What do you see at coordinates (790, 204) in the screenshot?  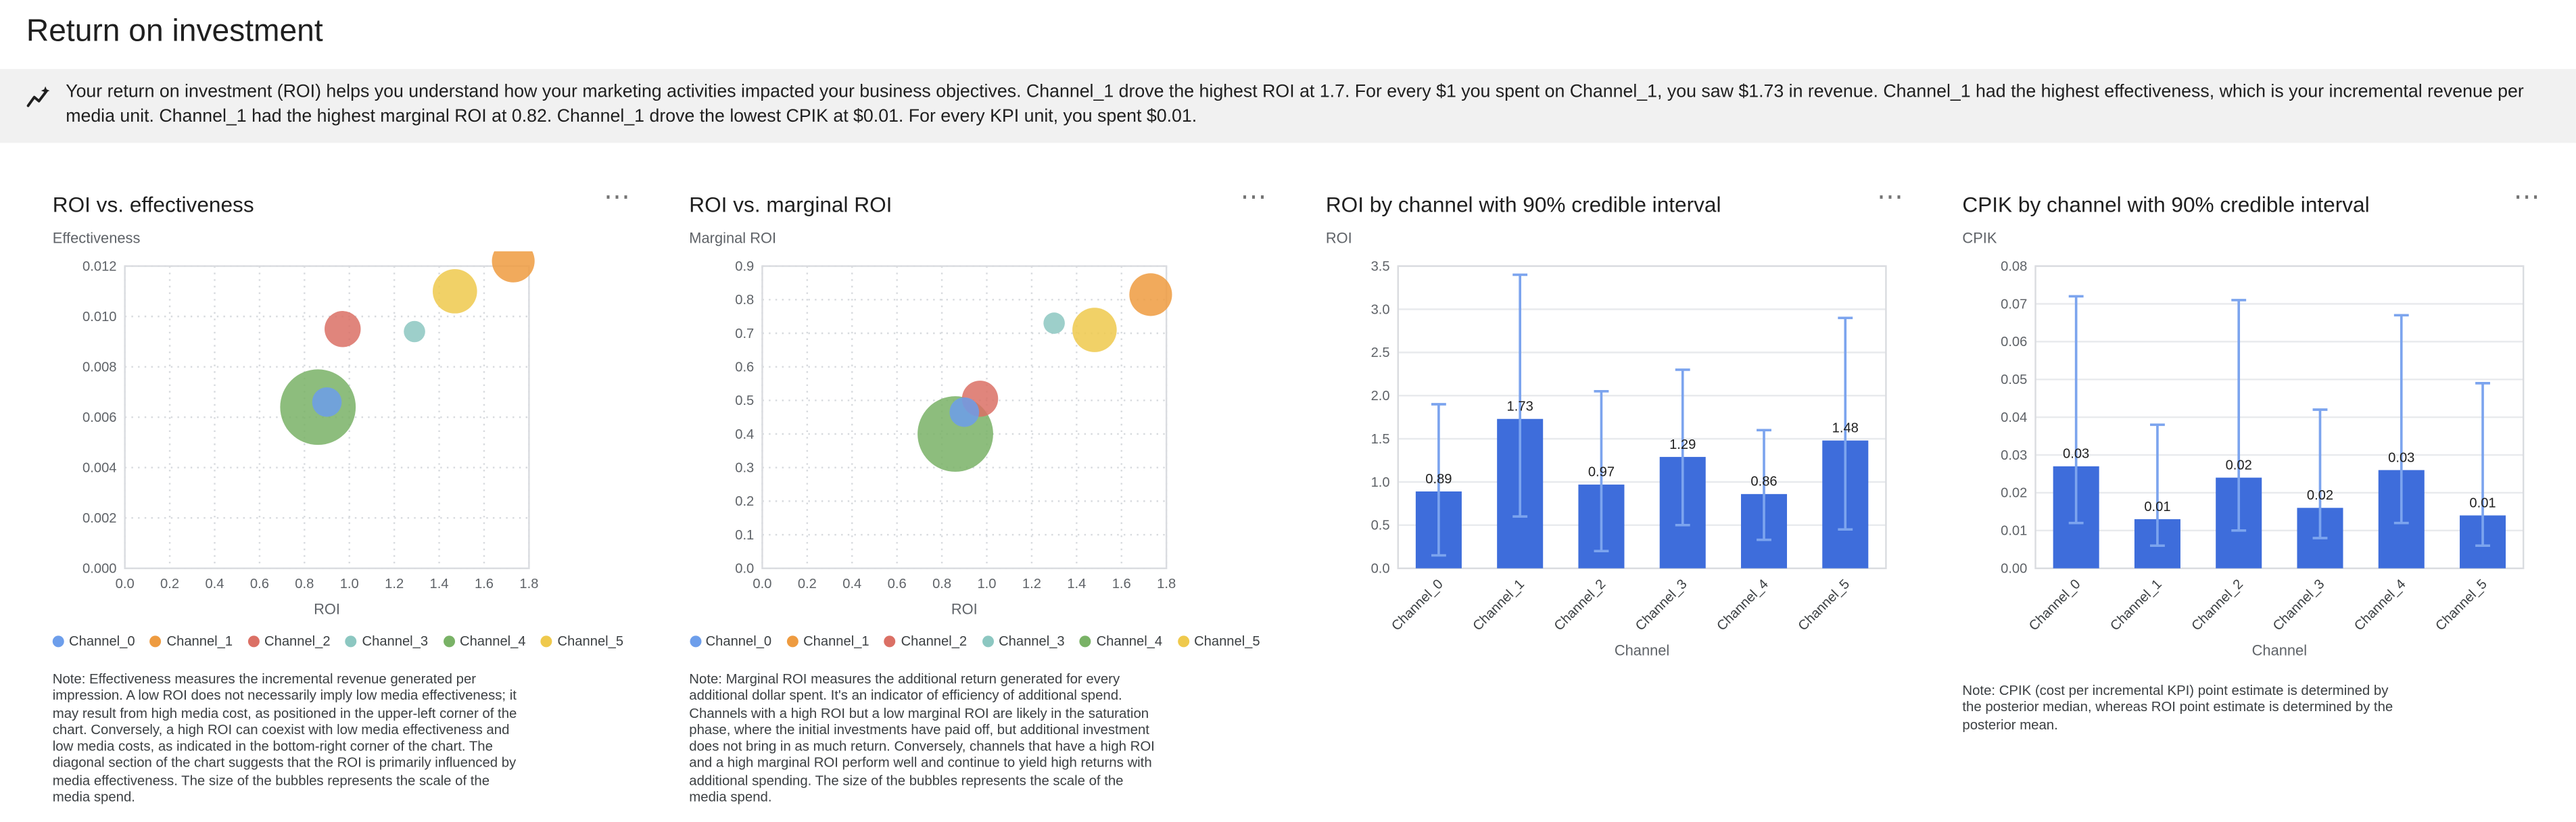 I see `chart-title: ROI vs. marginal ROI` at bounding box center [790, 204].